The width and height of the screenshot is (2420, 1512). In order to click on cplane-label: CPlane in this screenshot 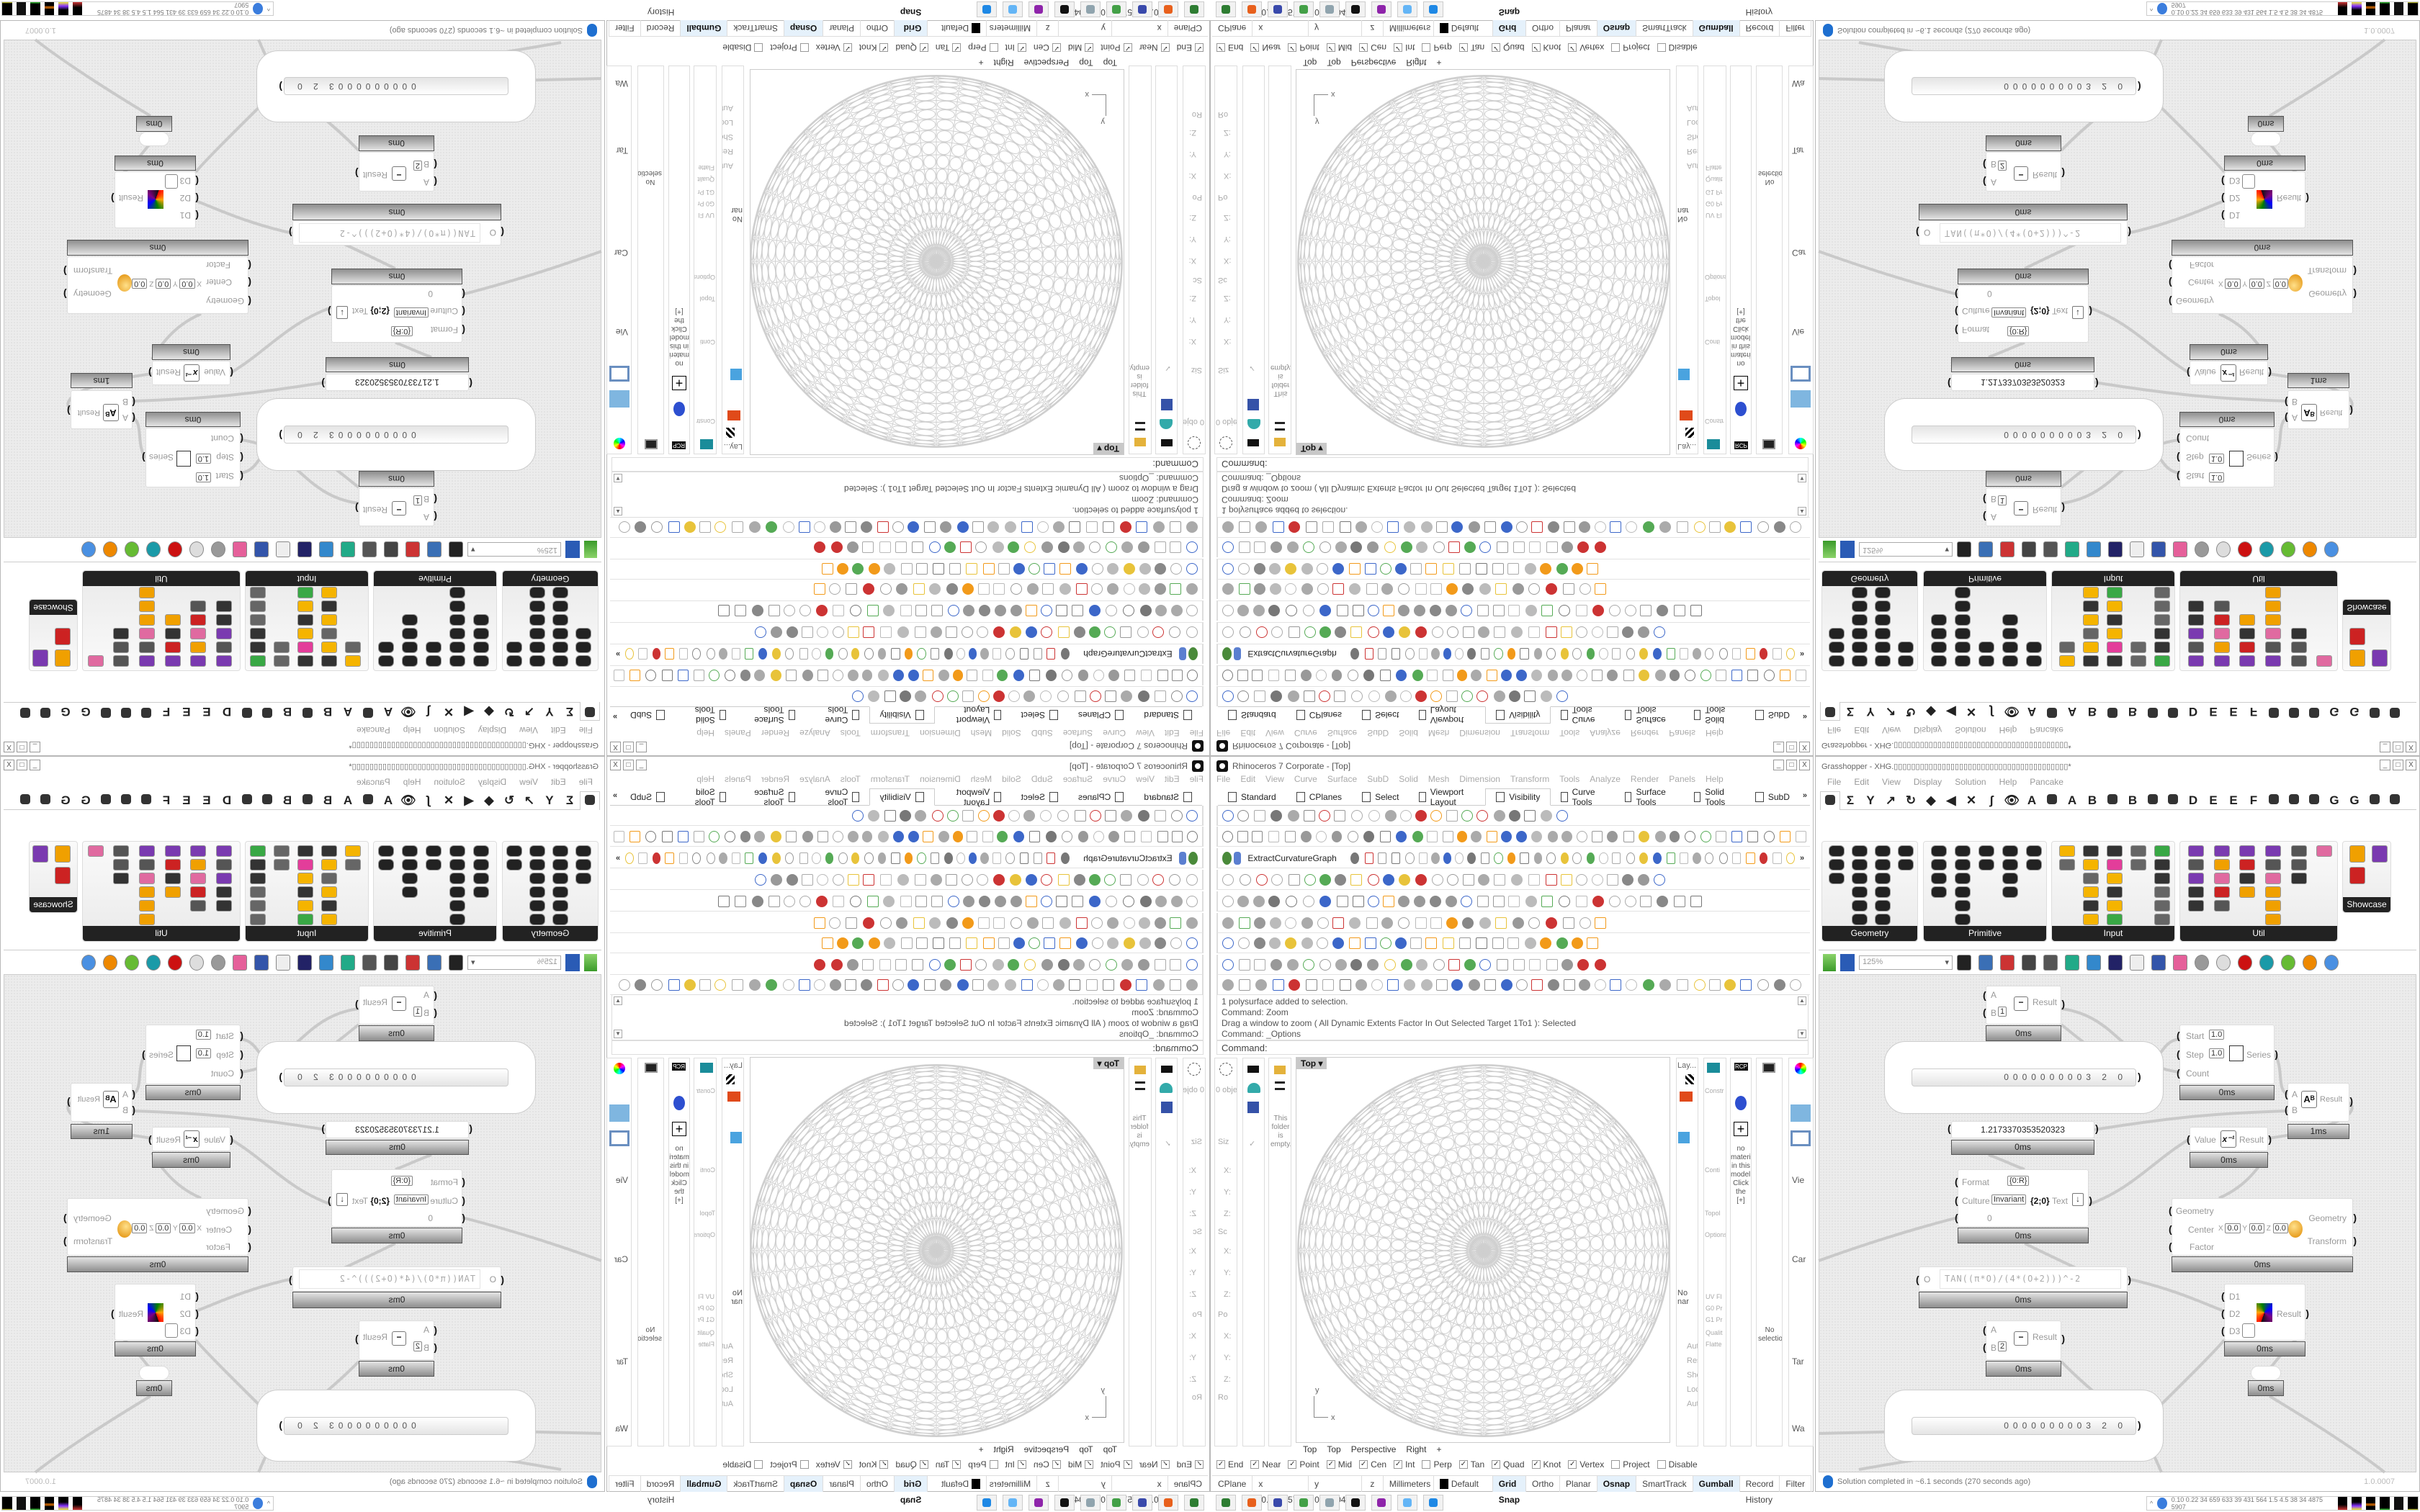, I will do `click(1232, 28)`.